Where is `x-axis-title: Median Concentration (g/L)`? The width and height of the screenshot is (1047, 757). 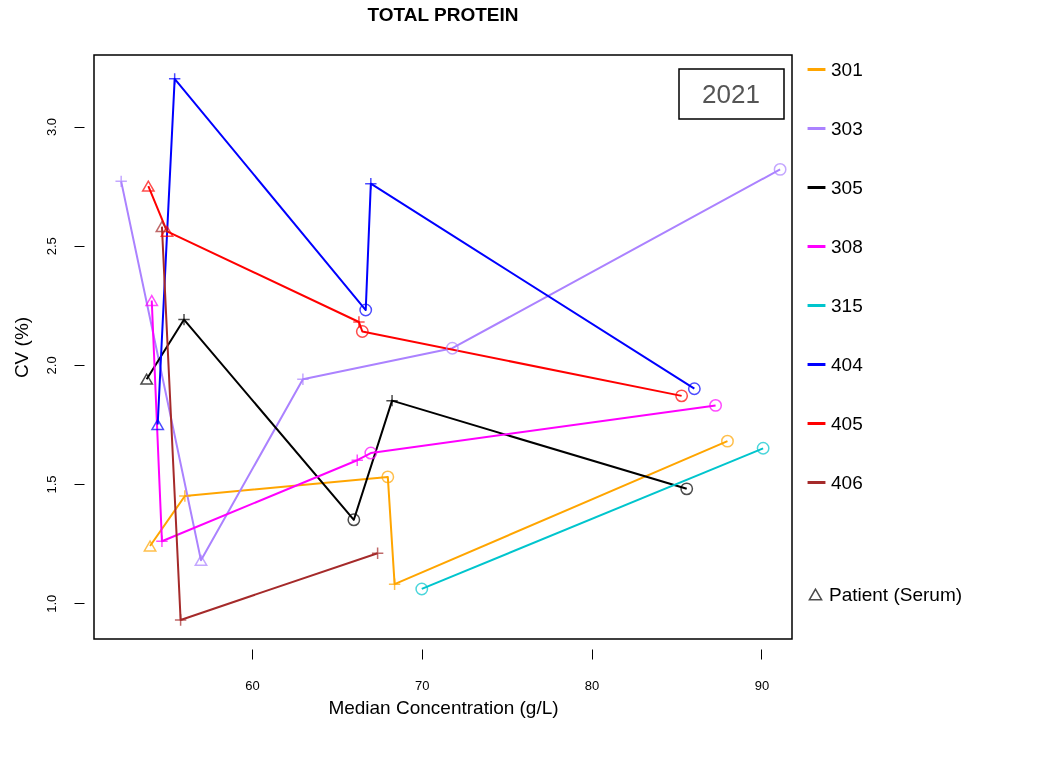 x-axis-title: Median Concentration (g/L) is located at coordinates (443, 707).